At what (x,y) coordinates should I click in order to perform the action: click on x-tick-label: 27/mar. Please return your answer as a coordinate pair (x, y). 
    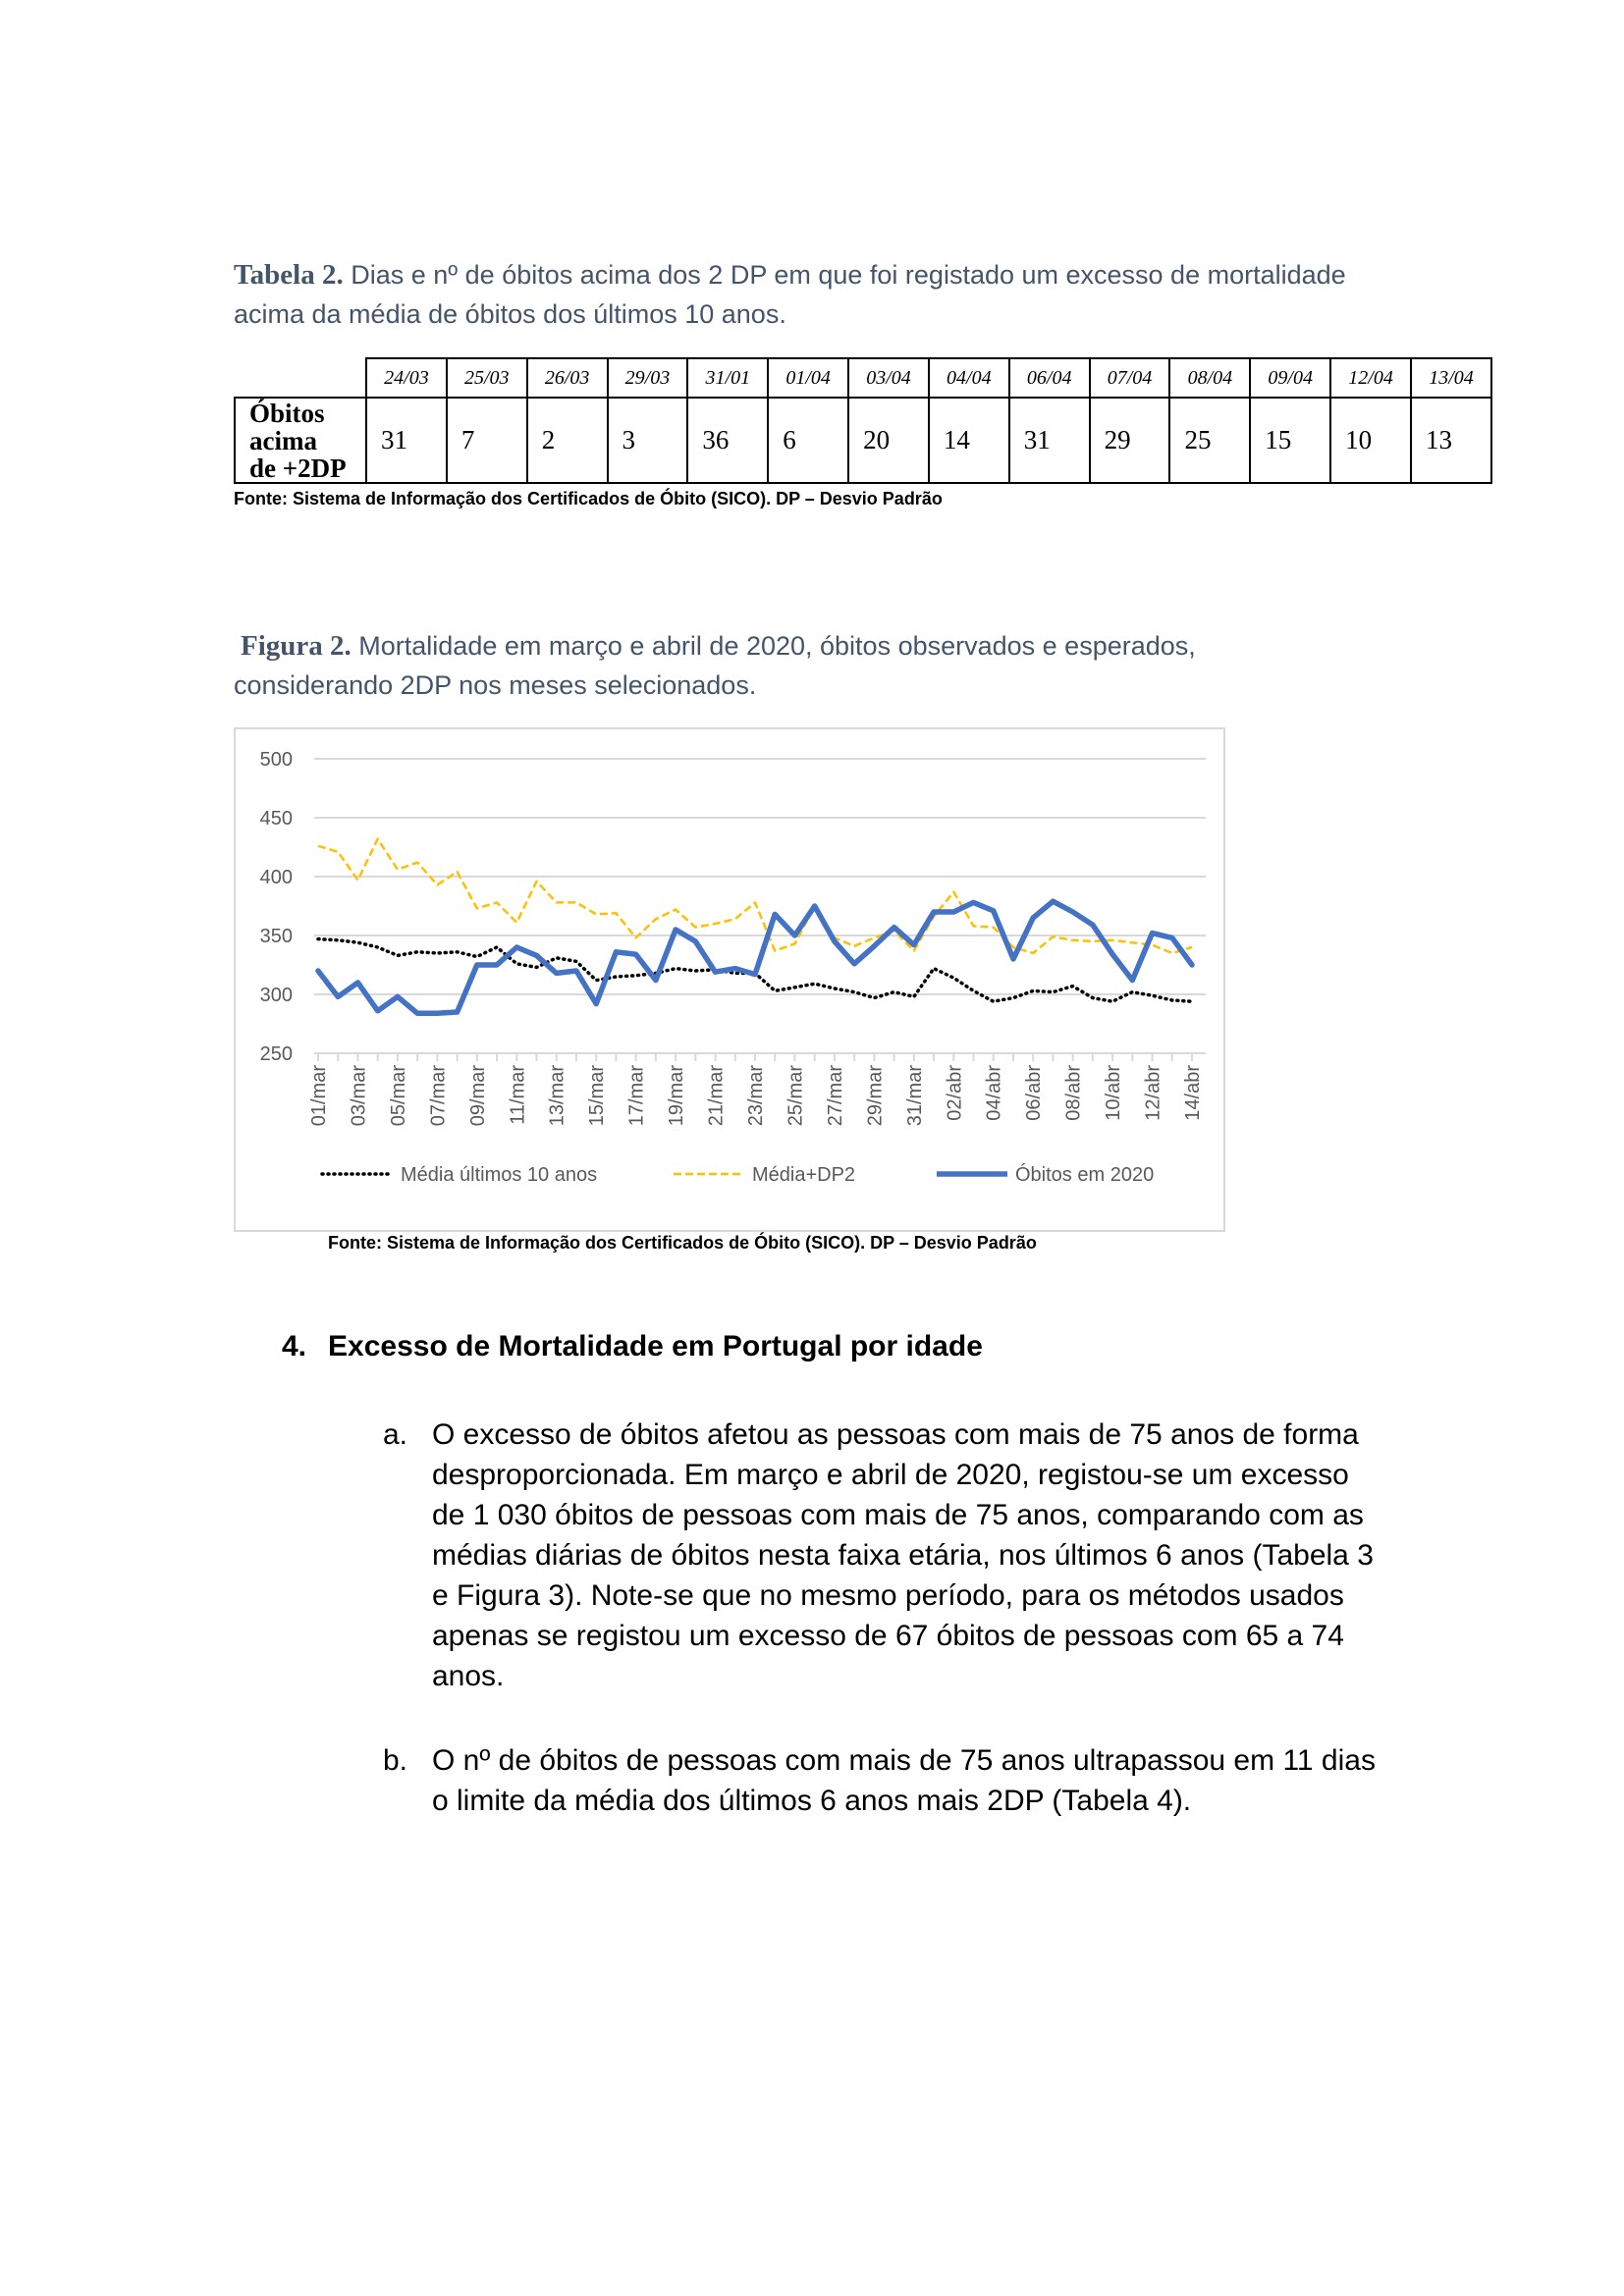
    Looking at the image, I should click on (835, 1096).